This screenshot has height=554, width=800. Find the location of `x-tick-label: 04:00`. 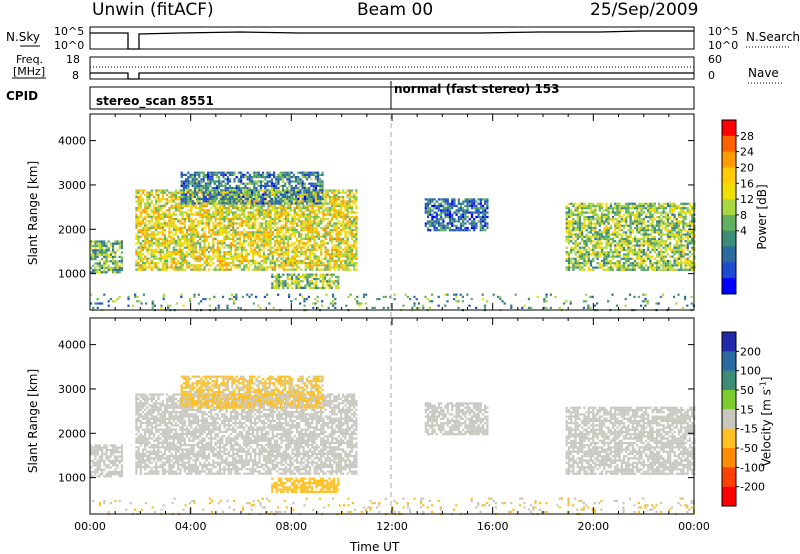

x-tick-label: 04:00 is located at coordinates (191, 526).